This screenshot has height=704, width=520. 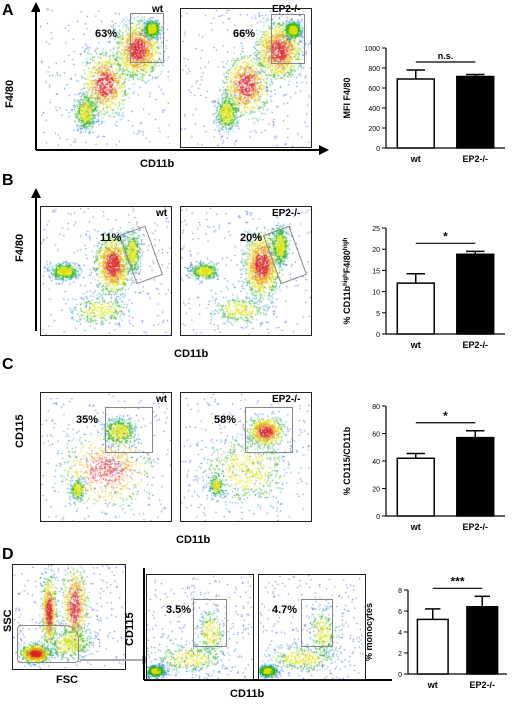 I want to click on y-axis-label: % CD115/CD11b, so click(x=347, y=460).